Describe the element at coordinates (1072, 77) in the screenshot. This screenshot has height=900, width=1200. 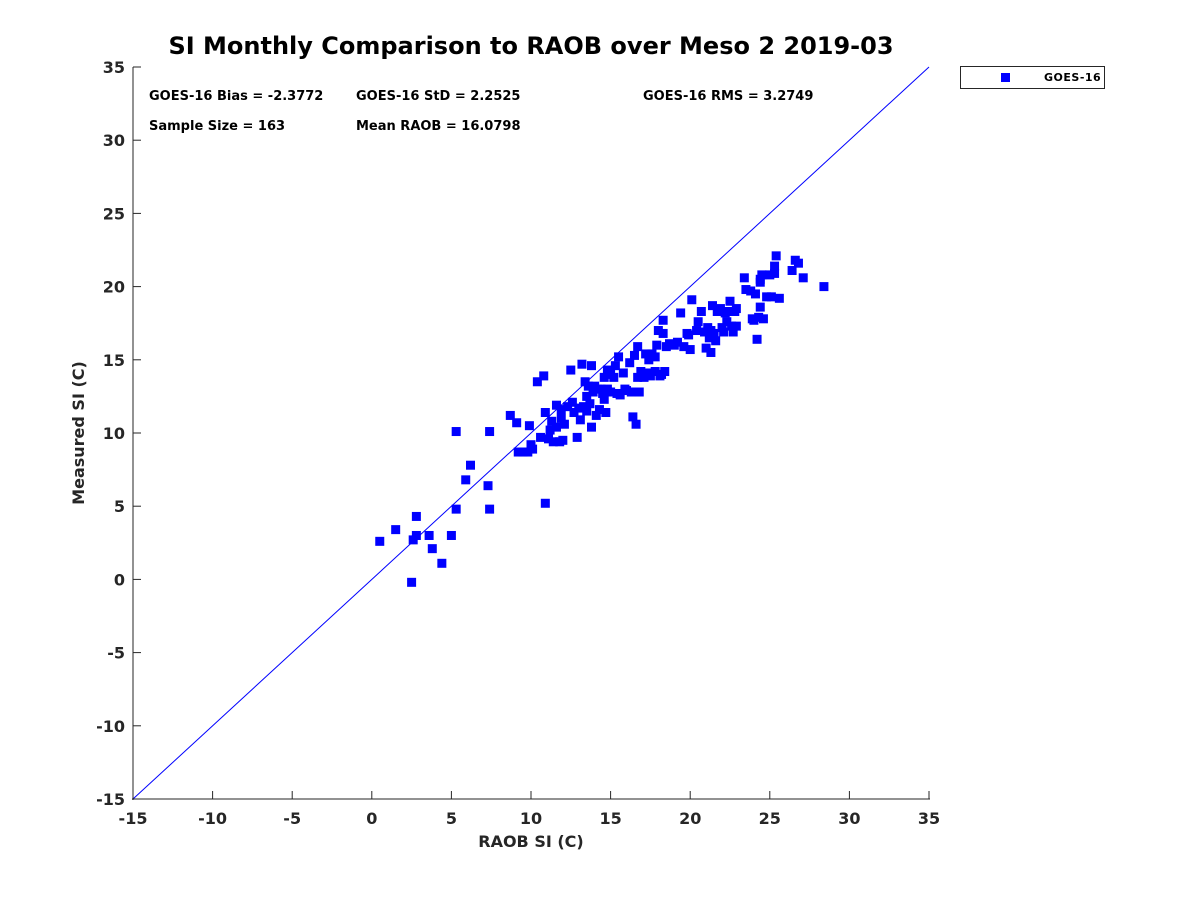
I see `legend-label: GOES-16` at that location.